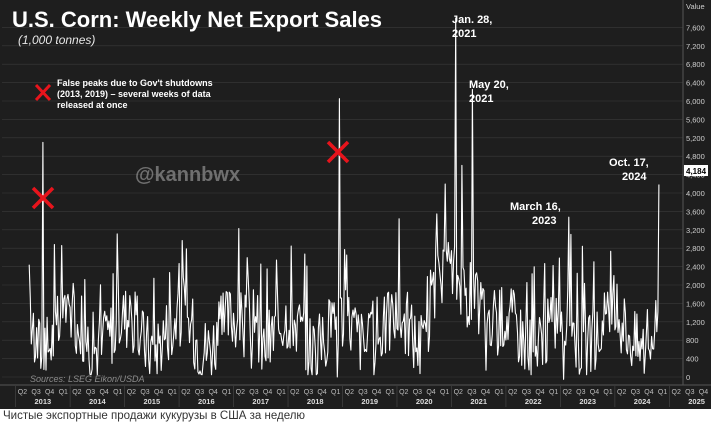 Image resolution: width=711 pixels, height=427 pixels. What do you see at coordinates (151, 401) in the screenshot?
I see `x-year-label: 2015` at bounding box center [151, 401].